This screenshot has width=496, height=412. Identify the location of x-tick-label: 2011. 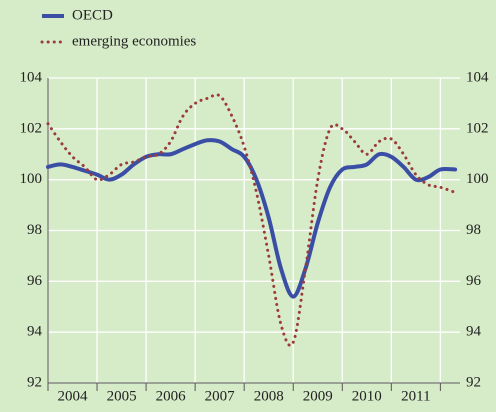
(415, 396).